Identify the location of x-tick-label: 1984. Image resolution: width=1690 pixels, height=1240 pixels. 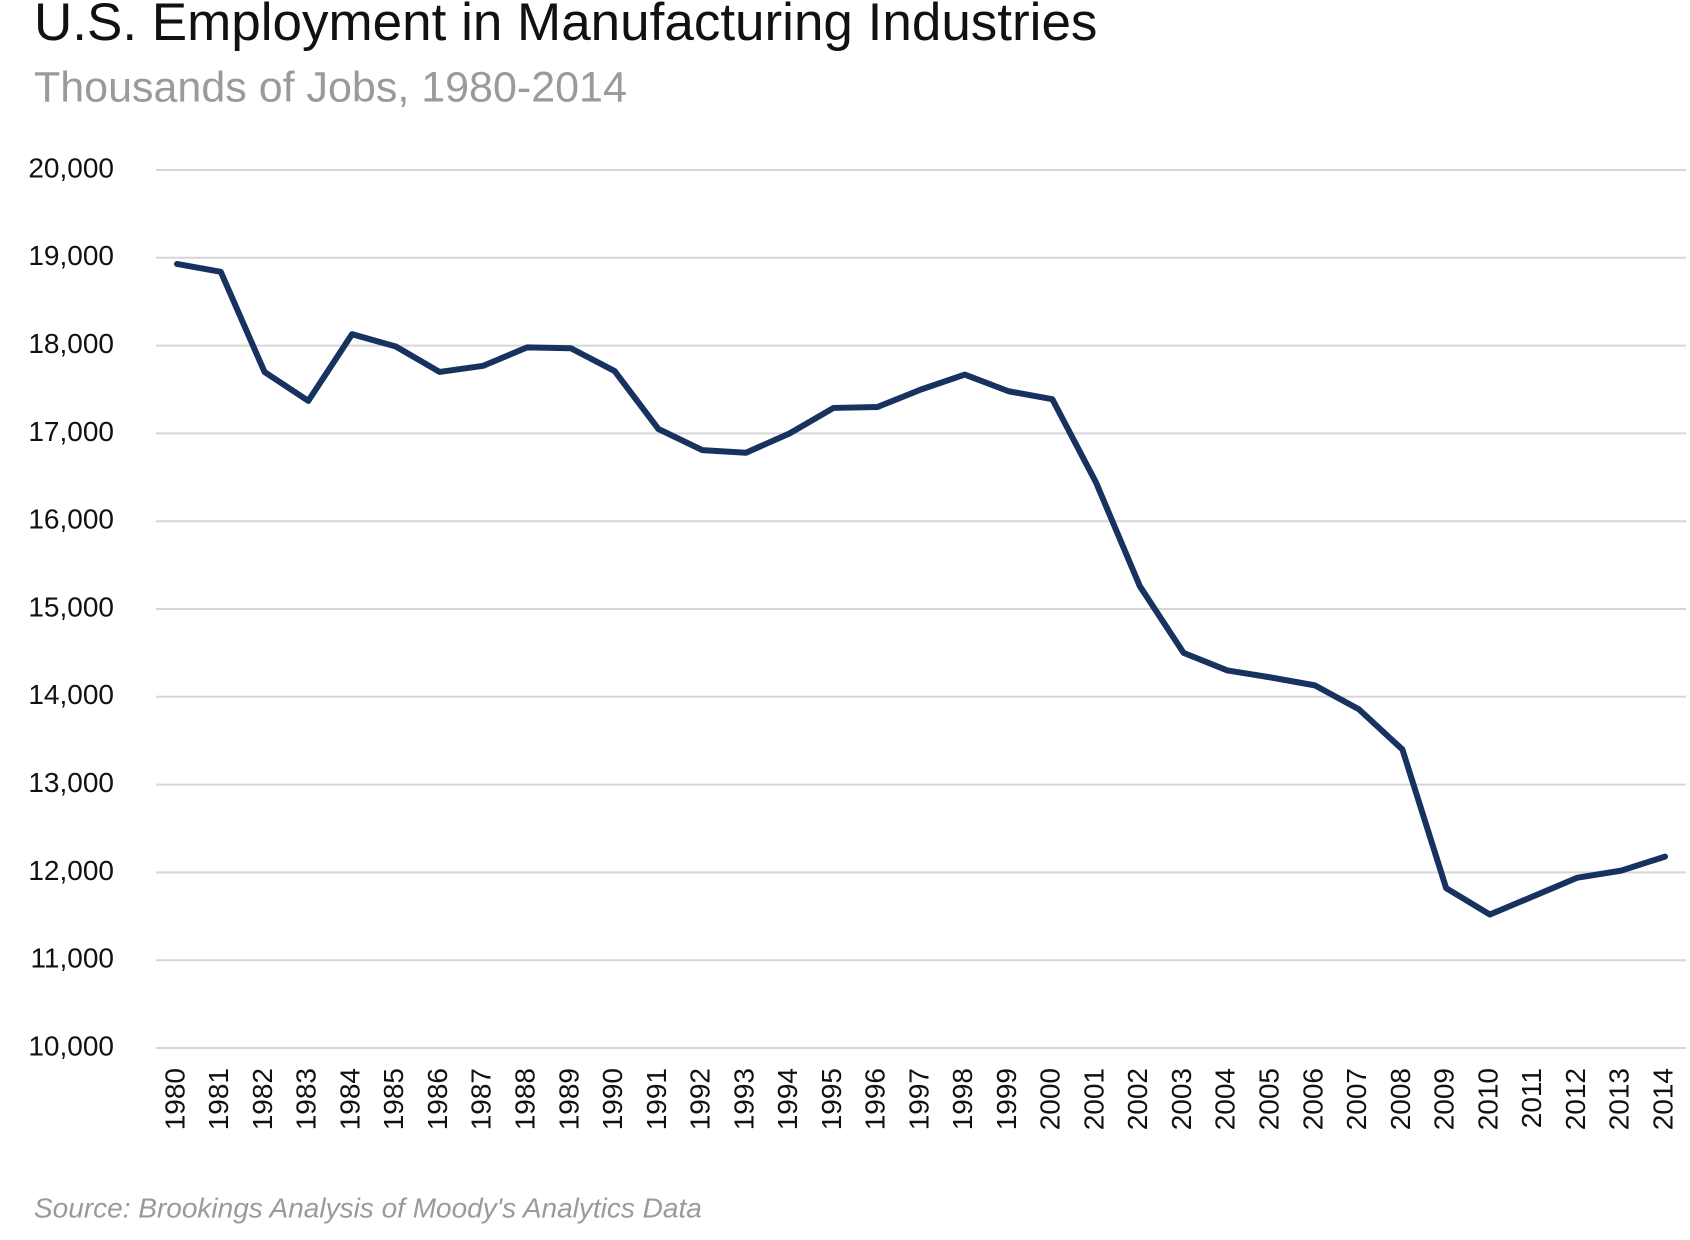
(349, 1099).